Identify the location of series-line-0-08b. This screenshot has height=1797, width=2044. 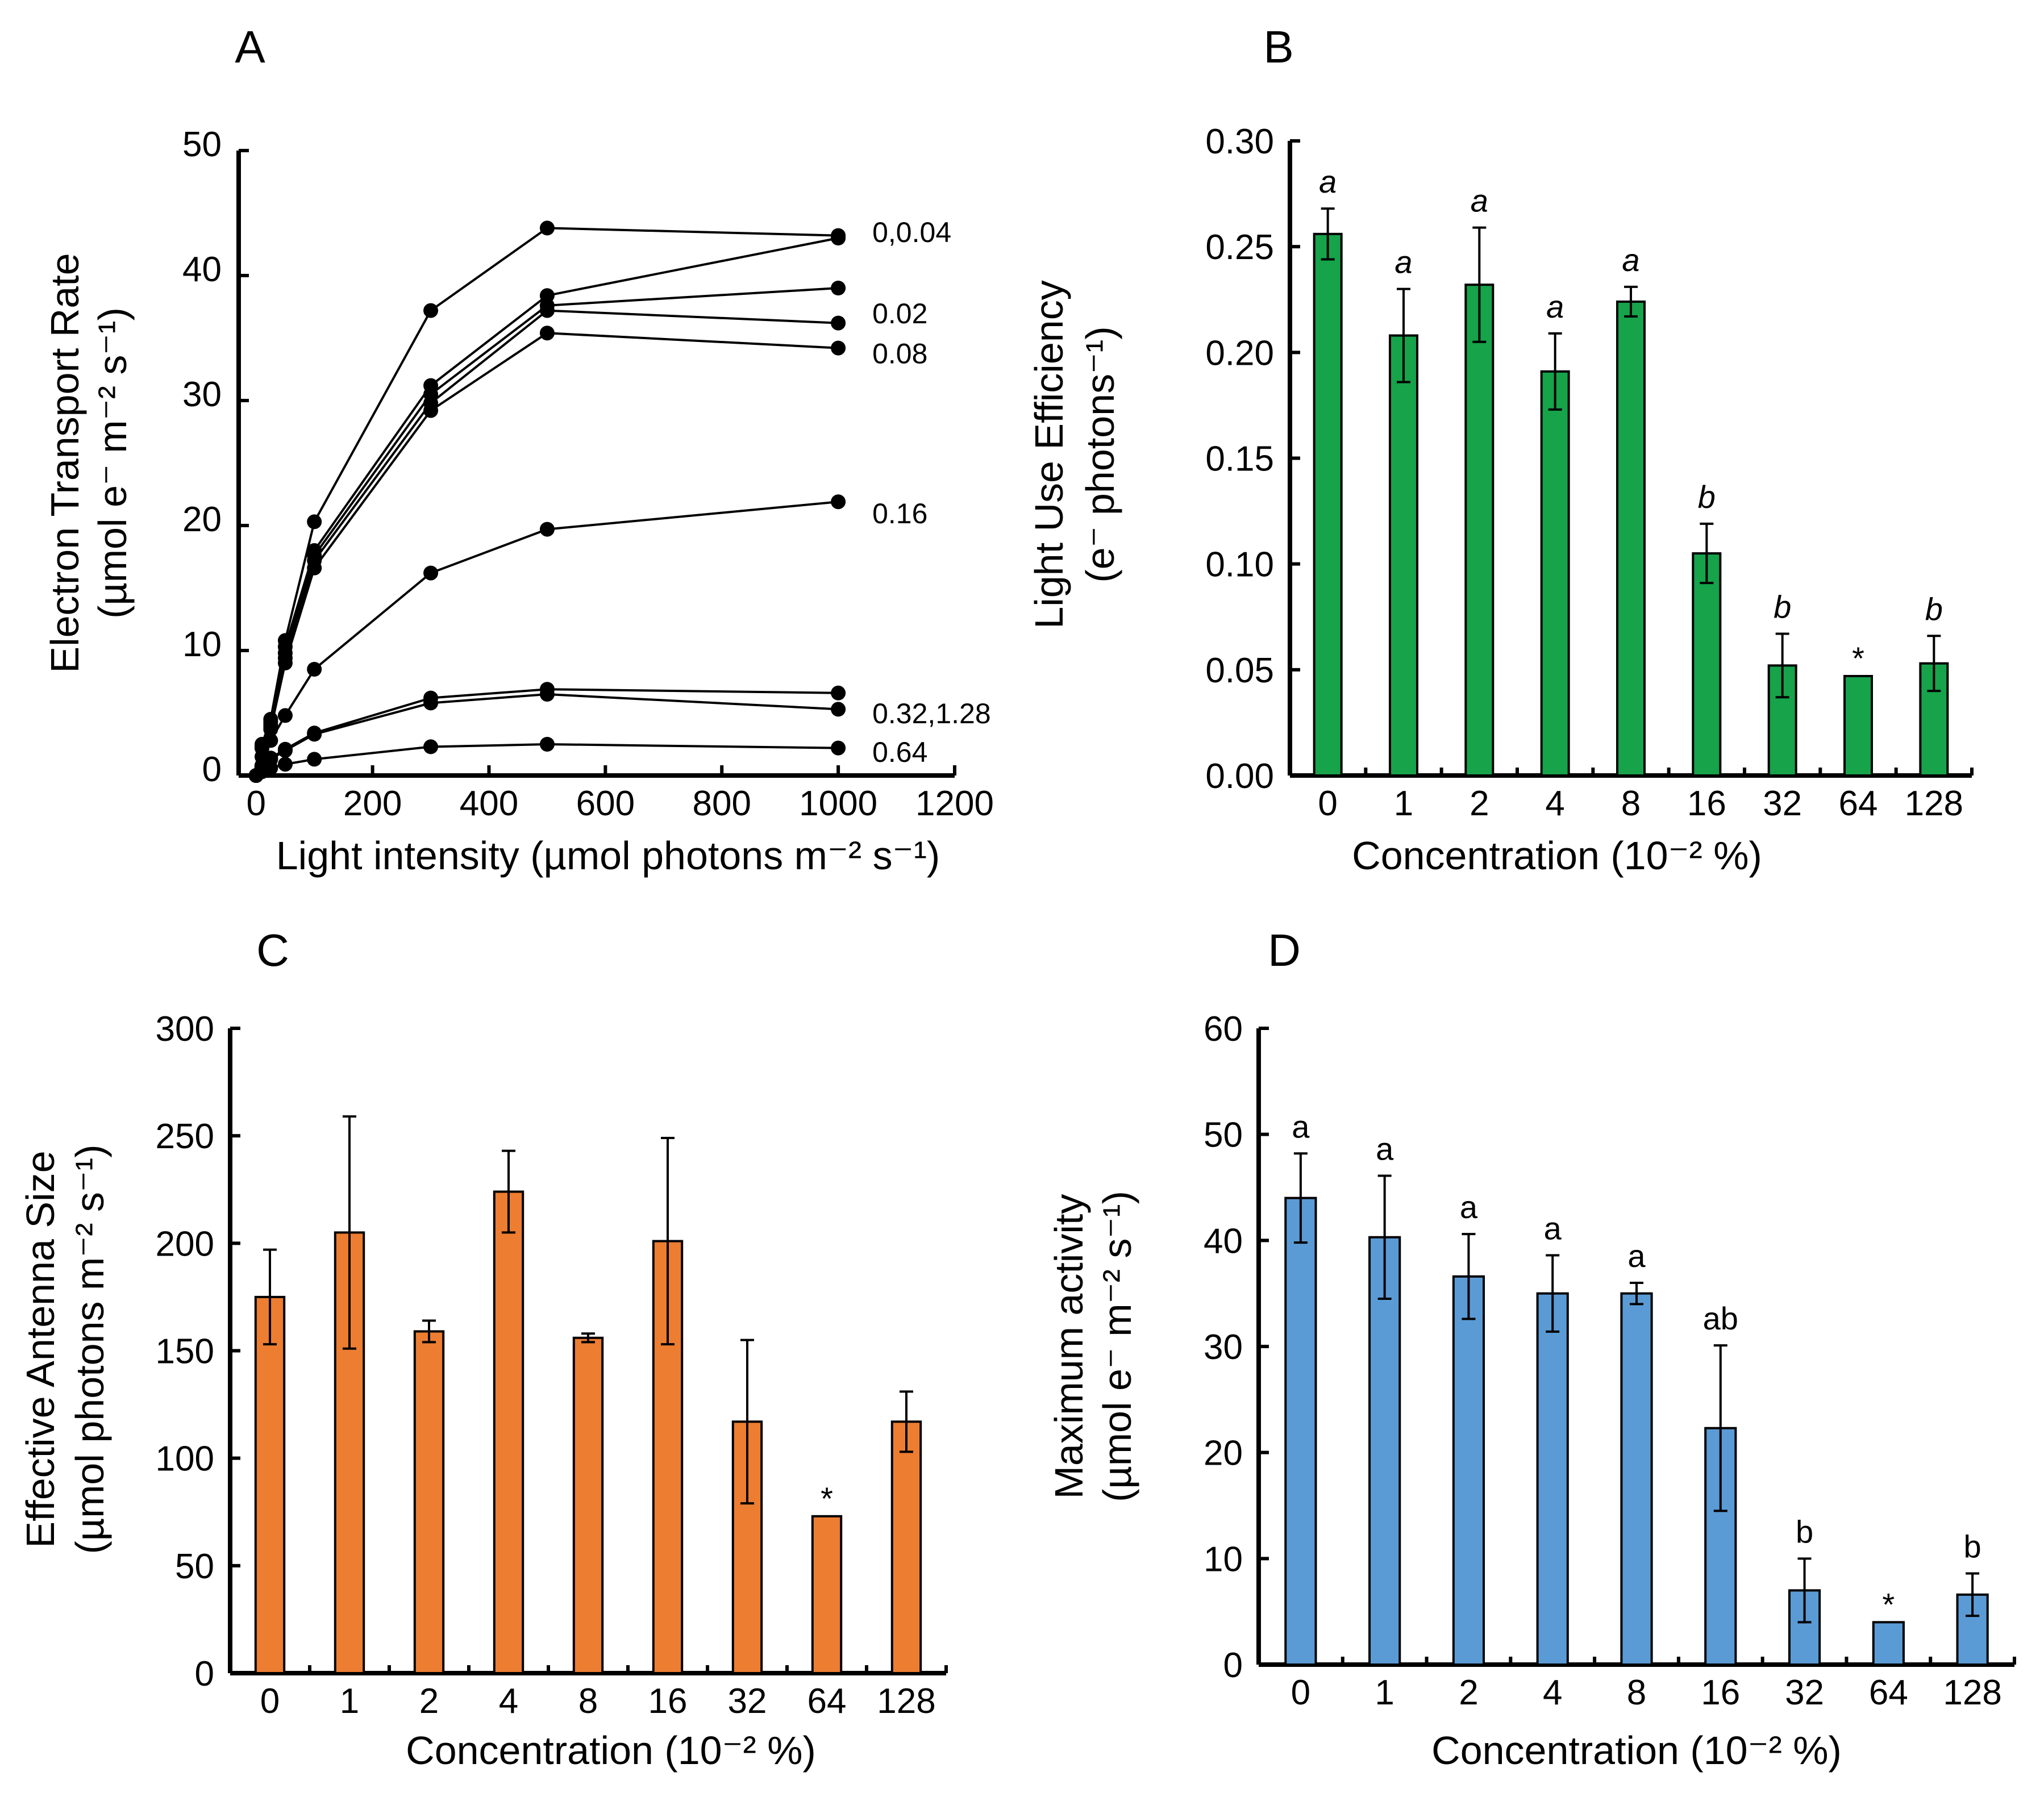
(547, 554).